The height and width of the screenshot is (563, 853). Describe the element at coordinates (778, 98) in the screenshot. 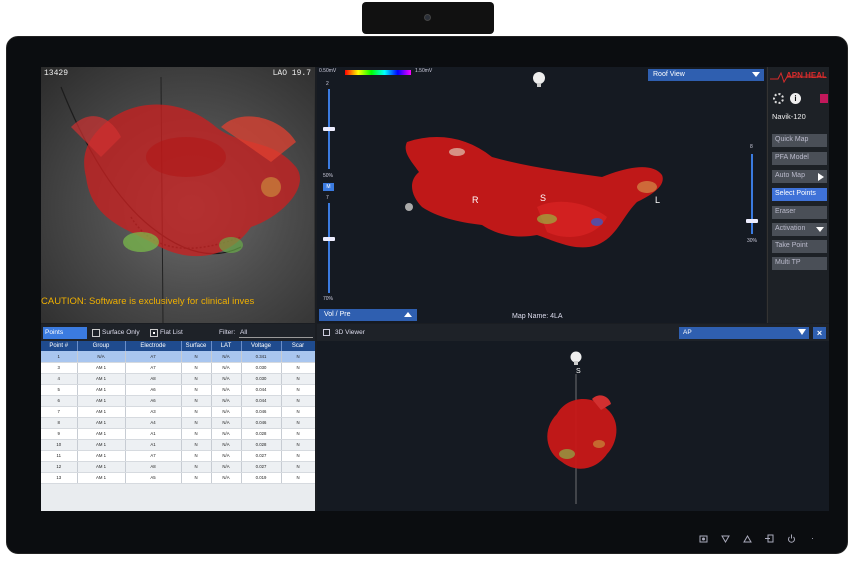

I see `gear-icon` at that location.